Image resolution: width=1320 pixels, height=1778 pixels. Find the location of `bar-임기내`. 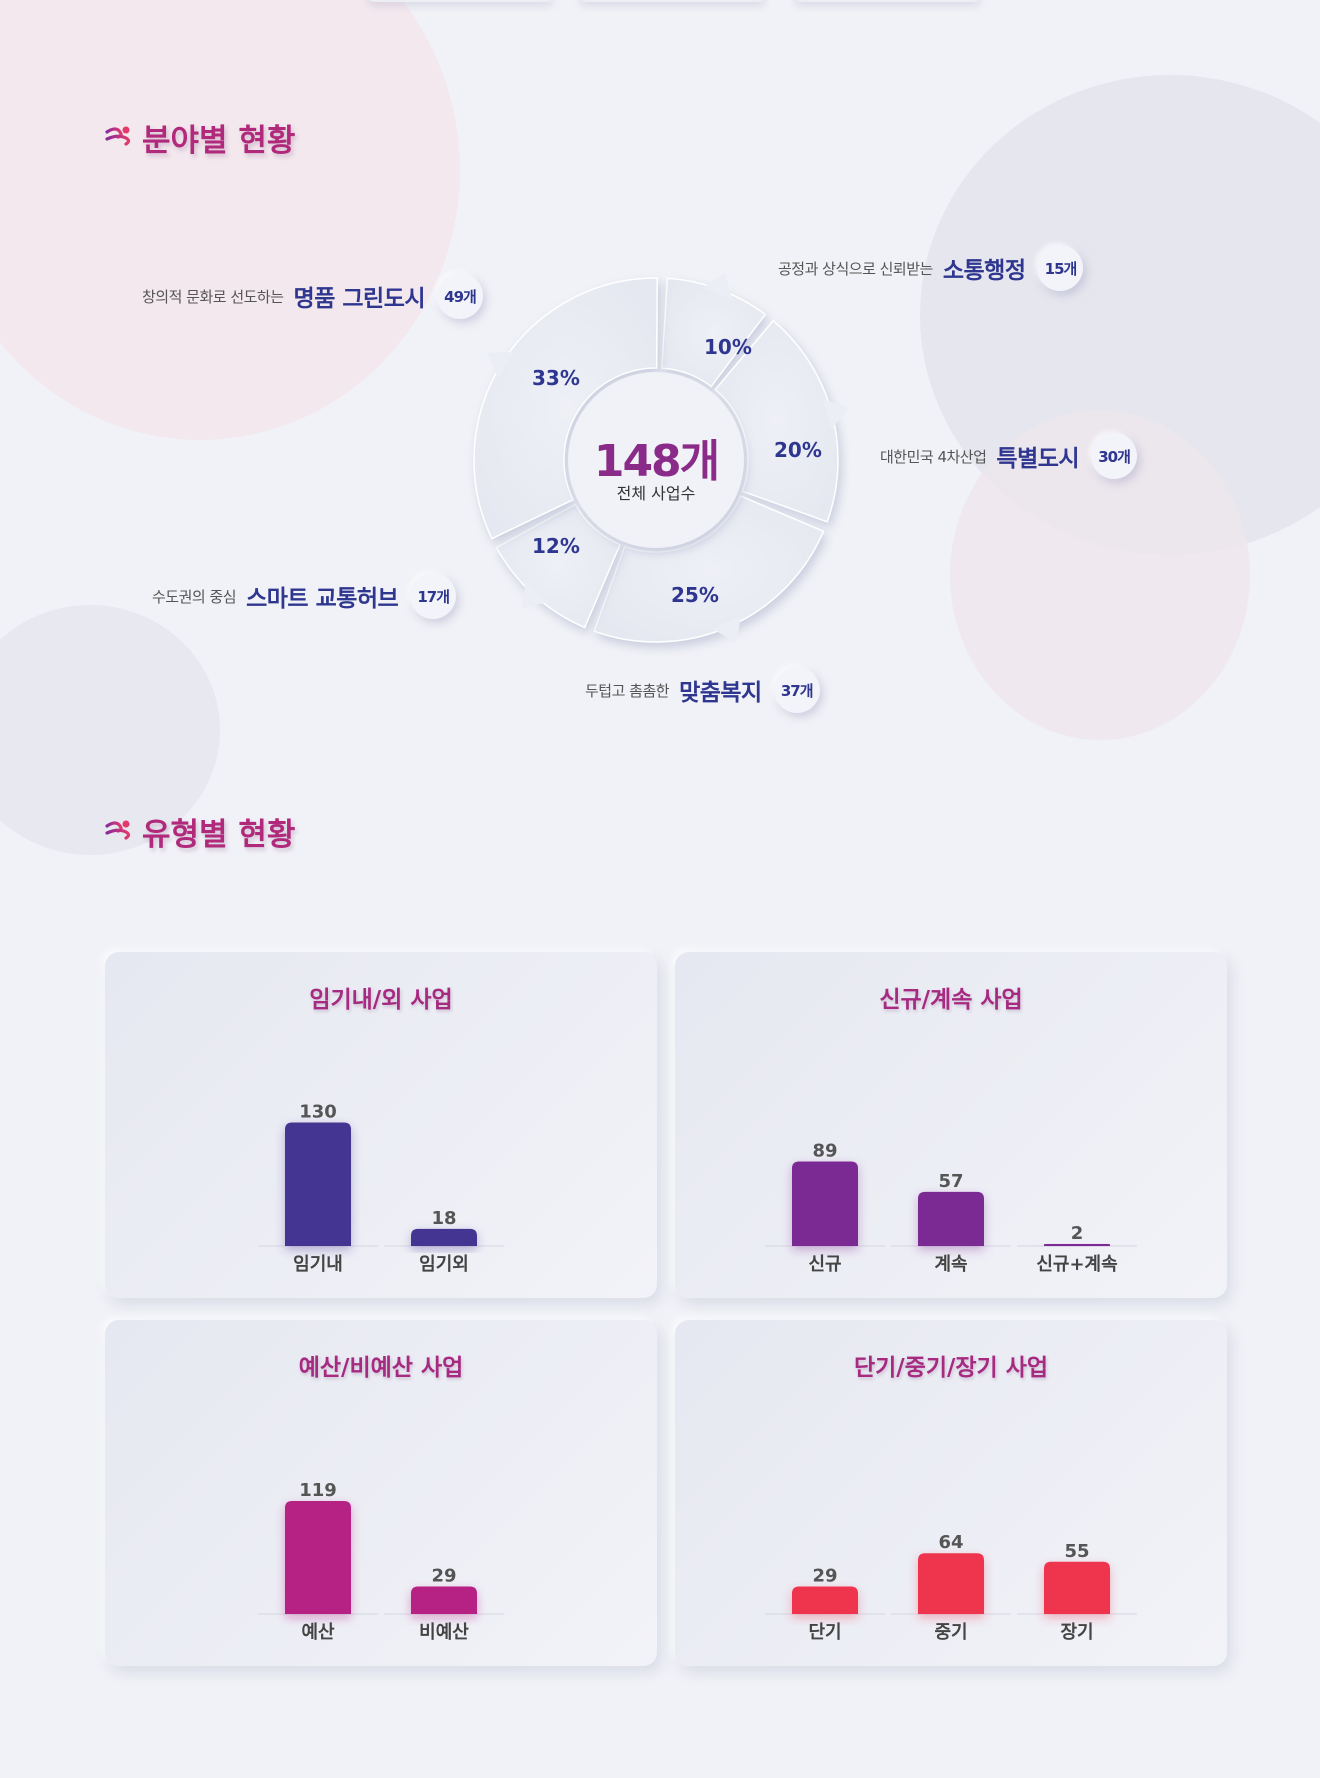

bar-임기내 is located at coordinates (318, 1184).